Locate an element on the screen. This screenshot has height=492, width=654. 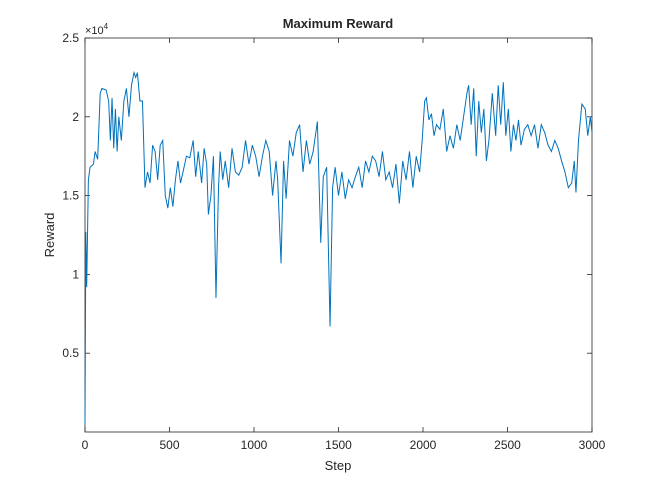
x-tick-label: 3000 is located at coordinates (592, 445).